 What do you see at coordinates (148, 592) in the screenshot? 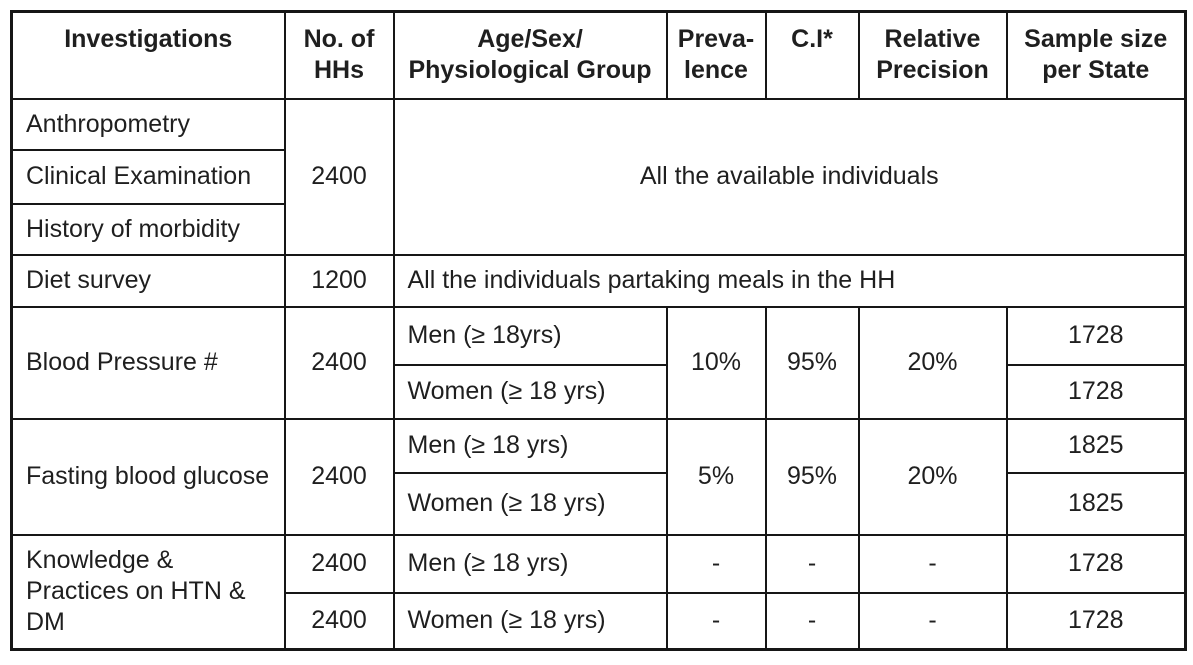
I see `cell-investigation-knowledge-practices: Knowledge & Practices on HTN & DM` at bounding box center [148, 592].